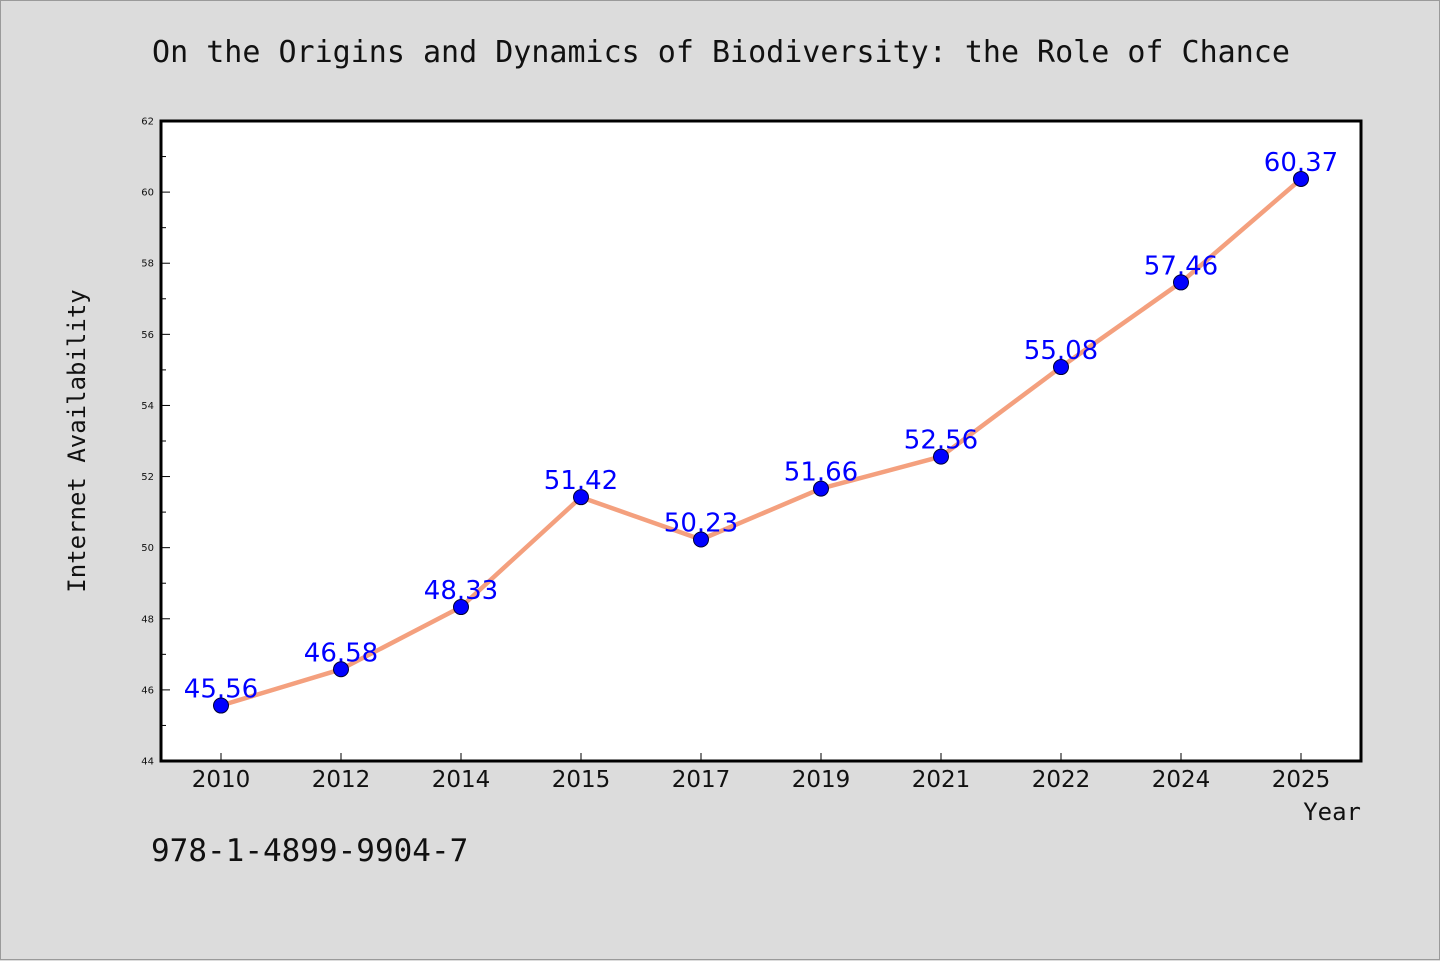 The image size is (1440, 961). Describe the element at coordinates (147, 762) in the screenshot. I see `y-tick-label: 44` at that location.